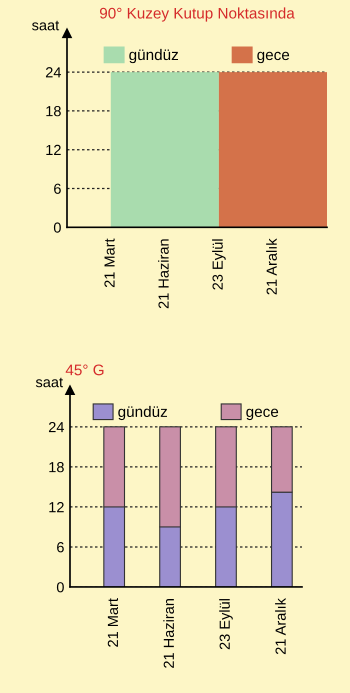 Image resolution: width=350 pixels, height=693 pixels. Describe the element at coordinates (197, 14) in the screenshot. I see `chart-title: 90° Kuzey Kutup Noktasında` at that location.